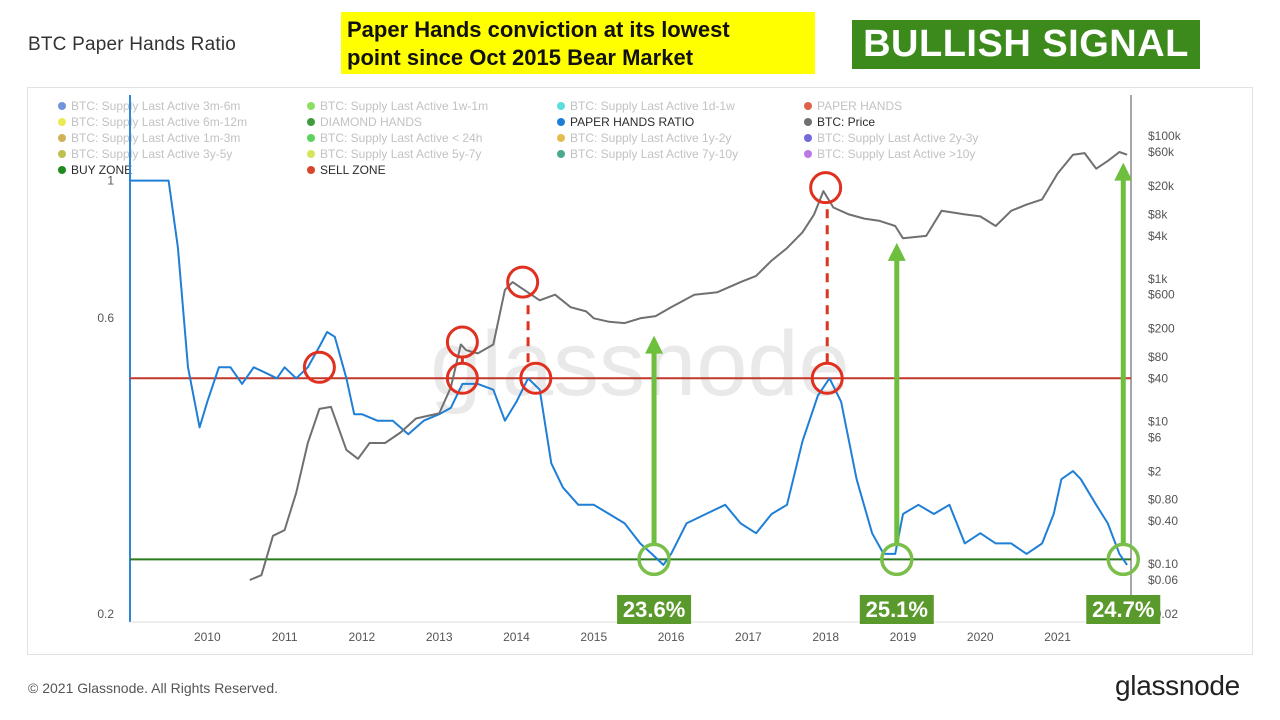  Describe the element at coordinates (101, 170) in the screenshot. I see `legend-label: BUY ZONE` at that location.